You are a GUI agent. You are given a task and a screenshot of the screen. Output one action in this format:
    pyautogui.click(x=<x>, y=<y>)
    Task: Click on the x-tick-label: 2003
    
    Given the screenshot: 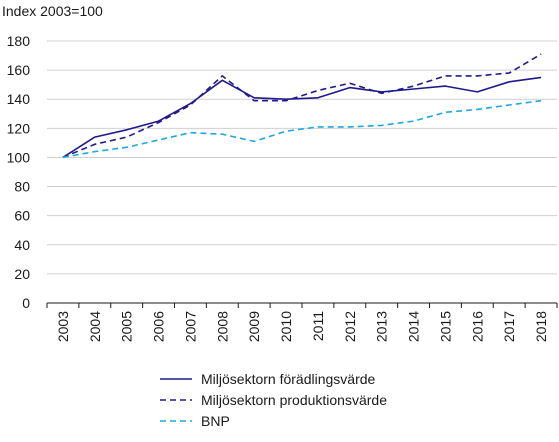 What is the action you would take?
    pyautogui.click(x=63, y=326)
    